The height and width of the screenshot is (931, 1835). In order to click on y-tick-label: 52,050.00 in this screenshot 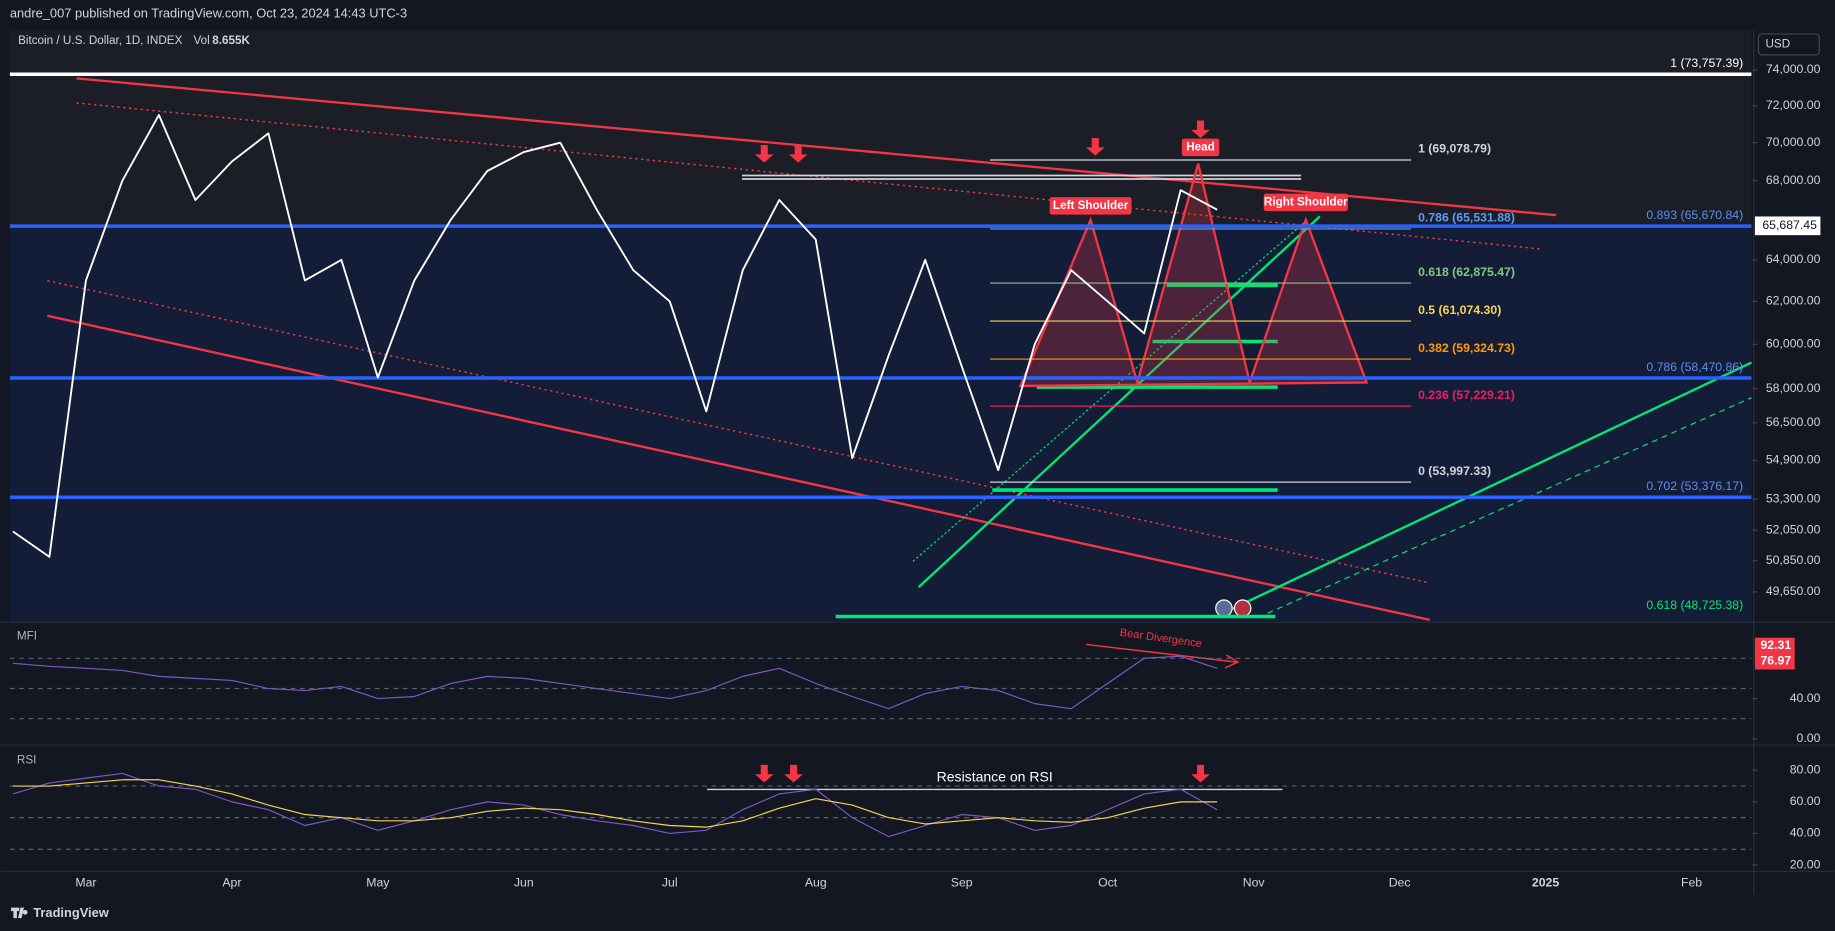, I will do `click(1793, 529)`.